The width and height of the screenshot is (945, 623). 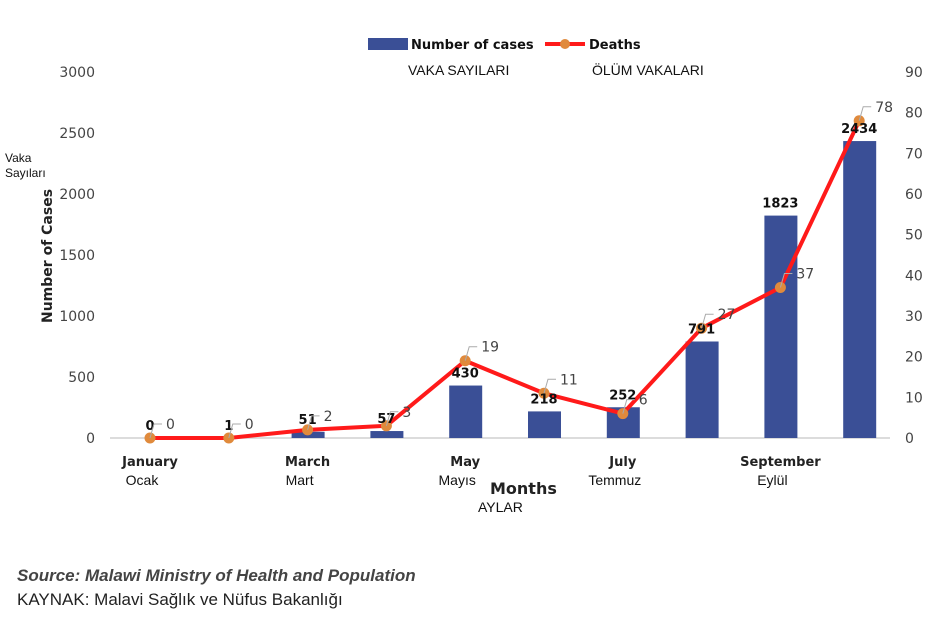 What do you see at coordinates (180, 599) in the screenshot?
I see `source-text-tr: KAYNAK: Malavi Sağlık ve Nüfus Bakanlığı` at bounding box center [180, 599].